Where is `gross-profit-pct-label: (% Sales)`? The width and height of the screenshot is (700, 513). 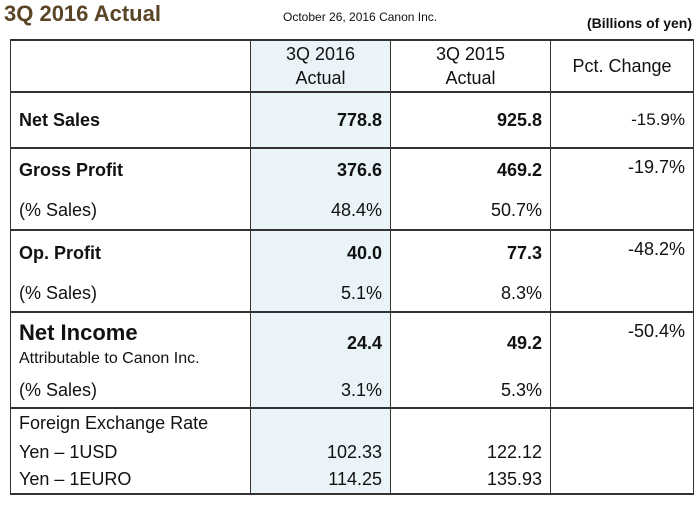 gross-profit-pct-label: (% Sales) is located at coordinates (130, 211).